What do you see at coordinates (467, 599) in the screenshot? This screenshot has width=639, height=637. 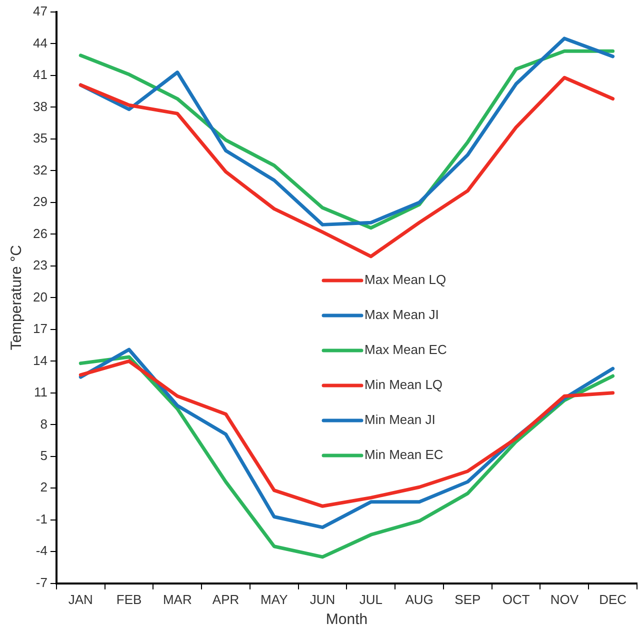 I see `x-tick-label: SEP` at bounding box center [467, 599].